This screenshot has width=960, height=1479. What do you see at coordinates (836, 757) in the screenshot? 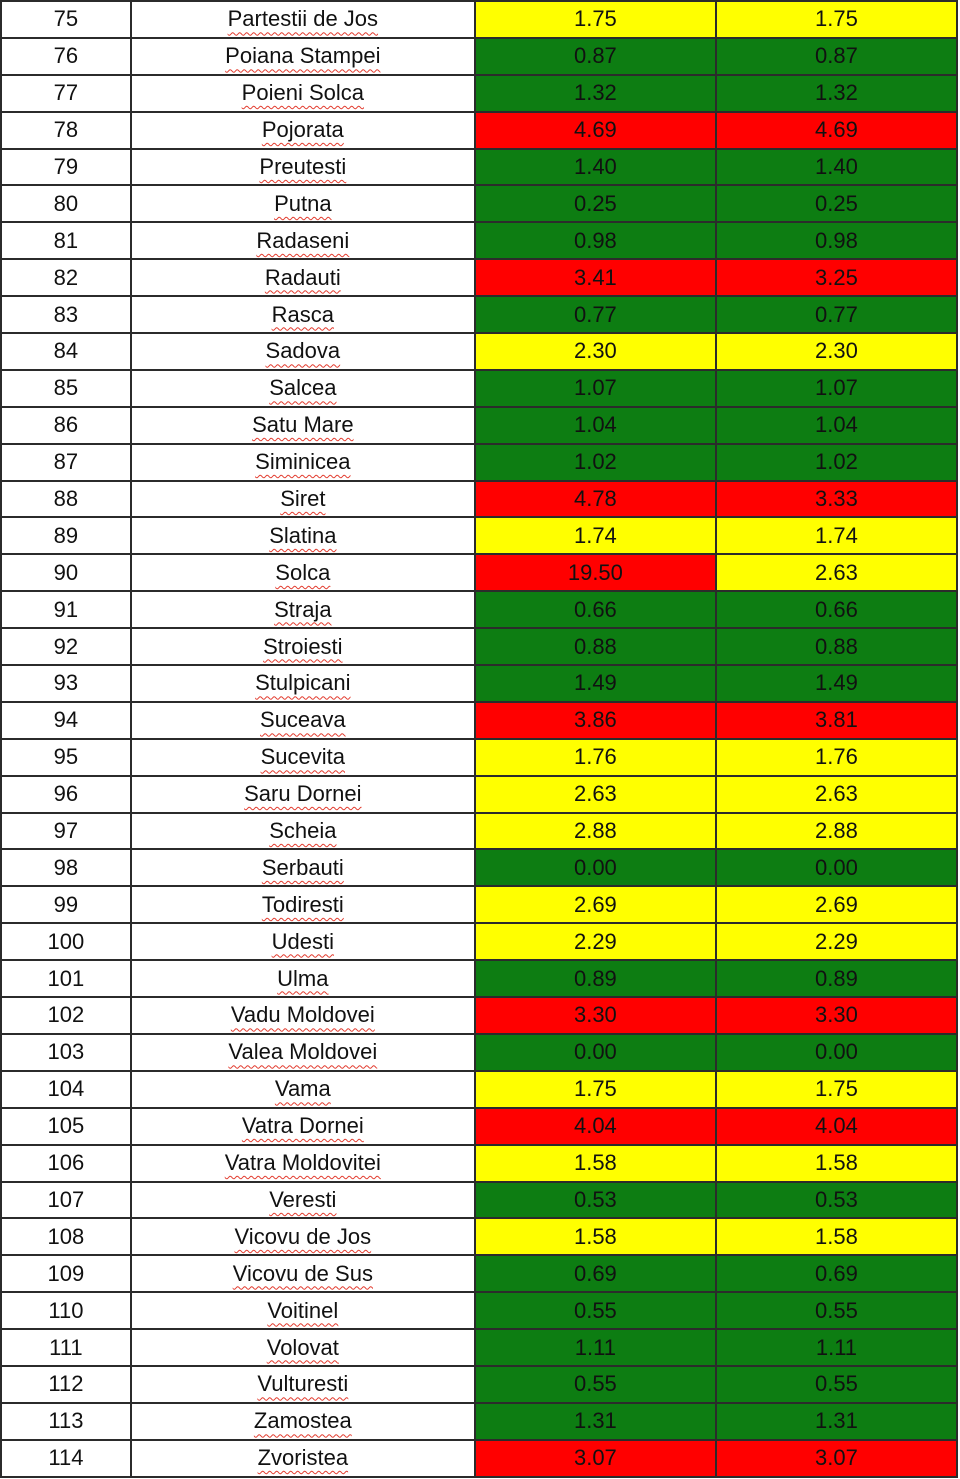
I see `rate-value-cell-2: 1.76` at bounding box center [836, 757].